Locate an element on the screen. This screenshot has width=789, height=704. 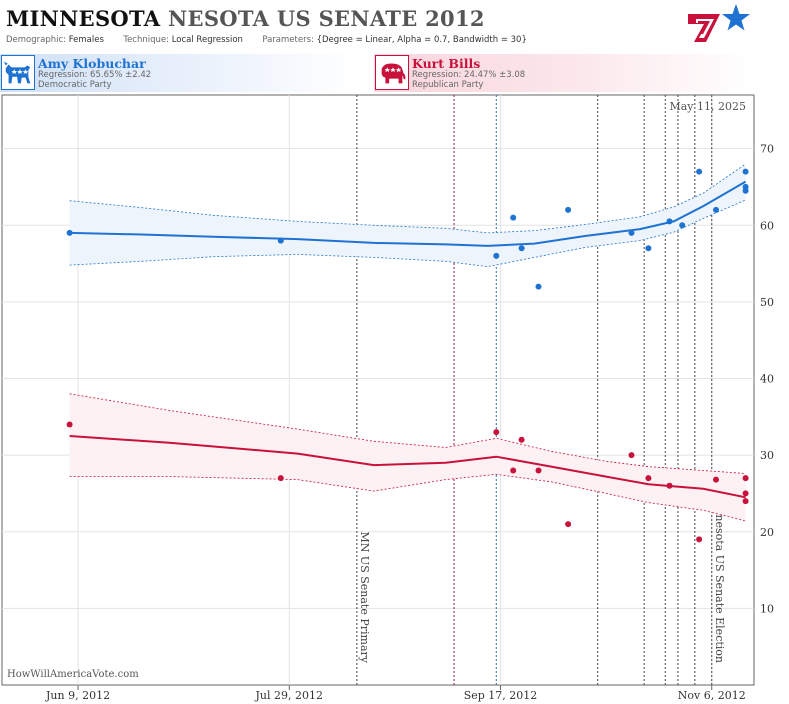
y-tick-label: 70 is located at coordinates (767, 149).